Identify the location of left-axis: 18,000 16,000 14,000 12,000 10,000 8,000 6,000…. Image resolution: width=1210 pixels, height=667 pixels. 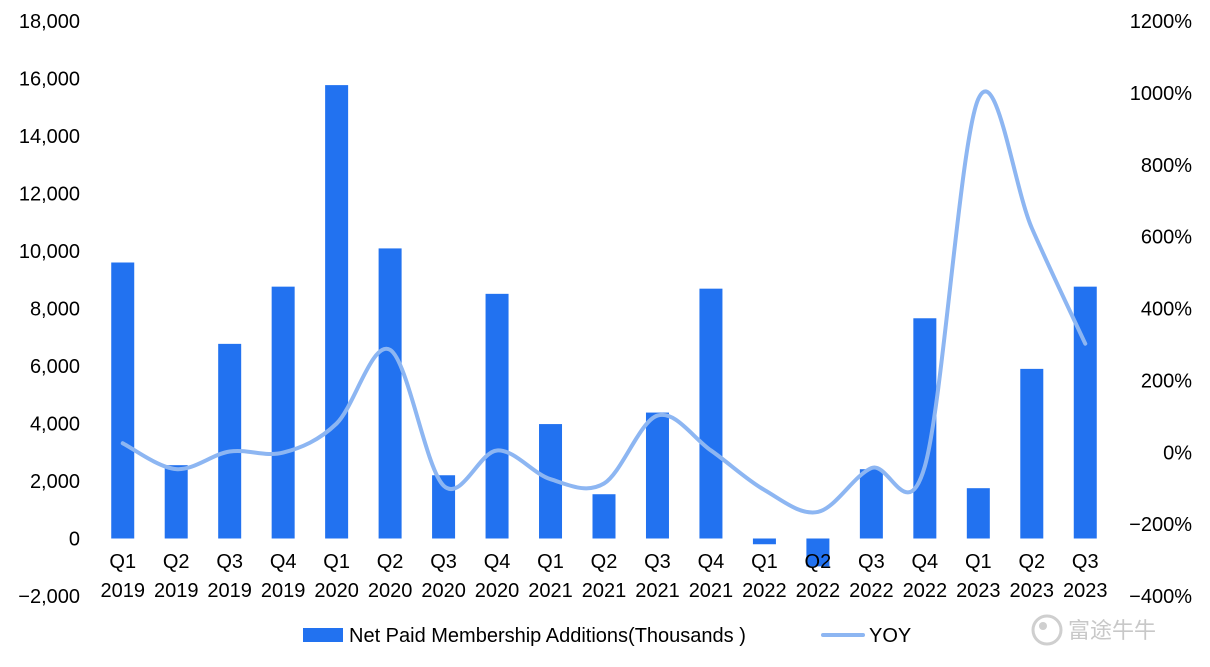
(49, 309).